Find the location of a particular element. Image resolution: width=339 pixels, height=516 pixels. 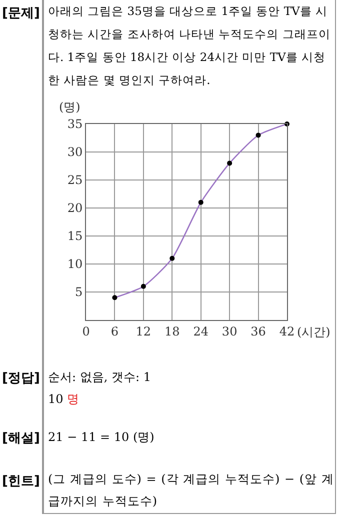

y-tick-label: 20 is located at coordinates (75, 208).